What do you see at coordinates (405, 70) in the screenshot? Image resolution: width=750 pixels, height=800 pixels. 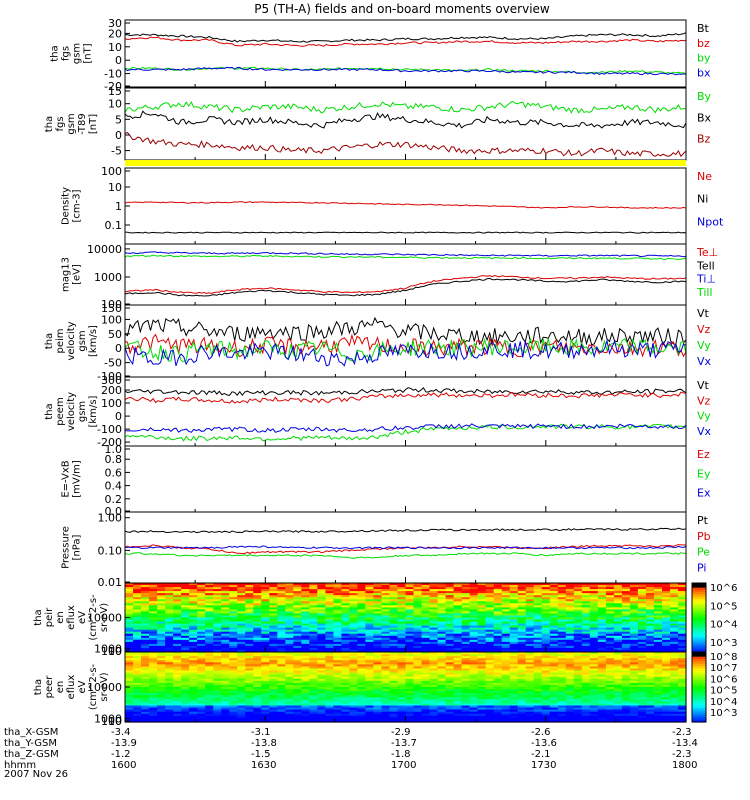 I see `series-line-by` at bounding box center [405, 70].